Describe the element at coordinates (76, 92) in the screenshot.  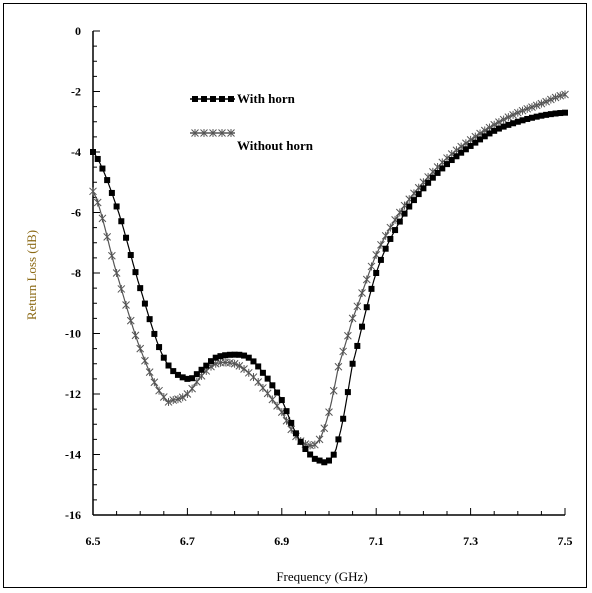
I see `y-tick-label: -2` at that location.